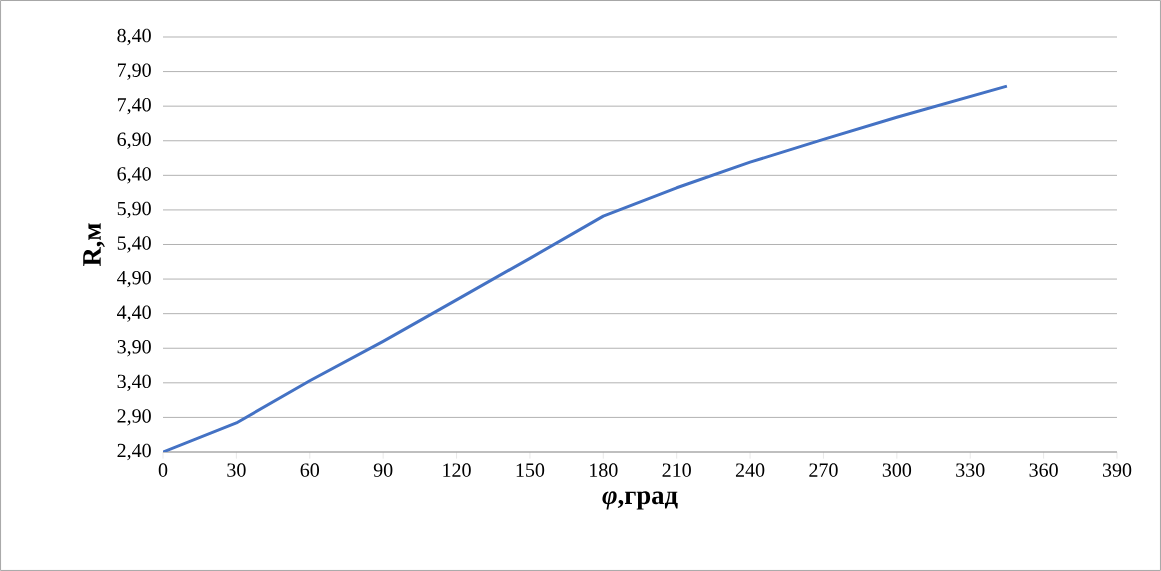 The width and height of the screenshot is (1161, 571). What do you see at coordinates (1117, 470) in the screenshot?
I see `x-tick-label: 390` at bounding box center [1117, 470].